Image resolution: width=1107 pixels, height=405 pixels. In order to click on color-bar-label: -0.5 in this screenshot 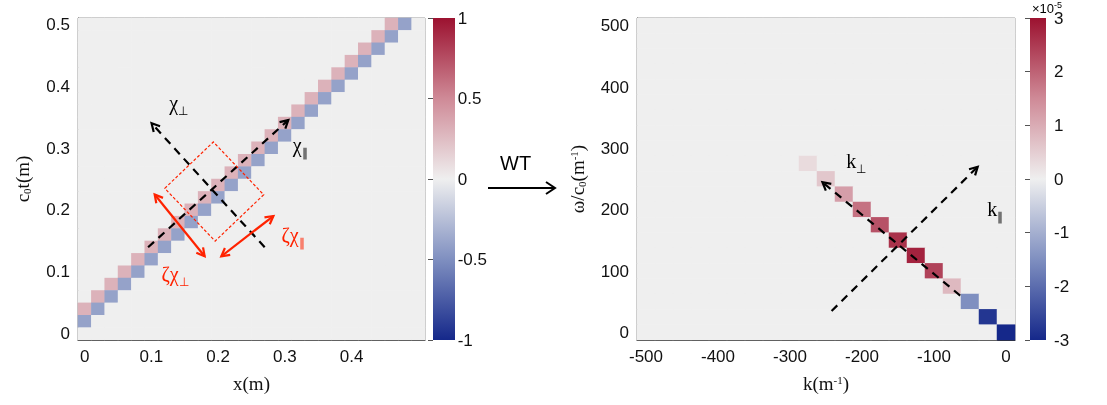, I will do `click(472, 259)`.